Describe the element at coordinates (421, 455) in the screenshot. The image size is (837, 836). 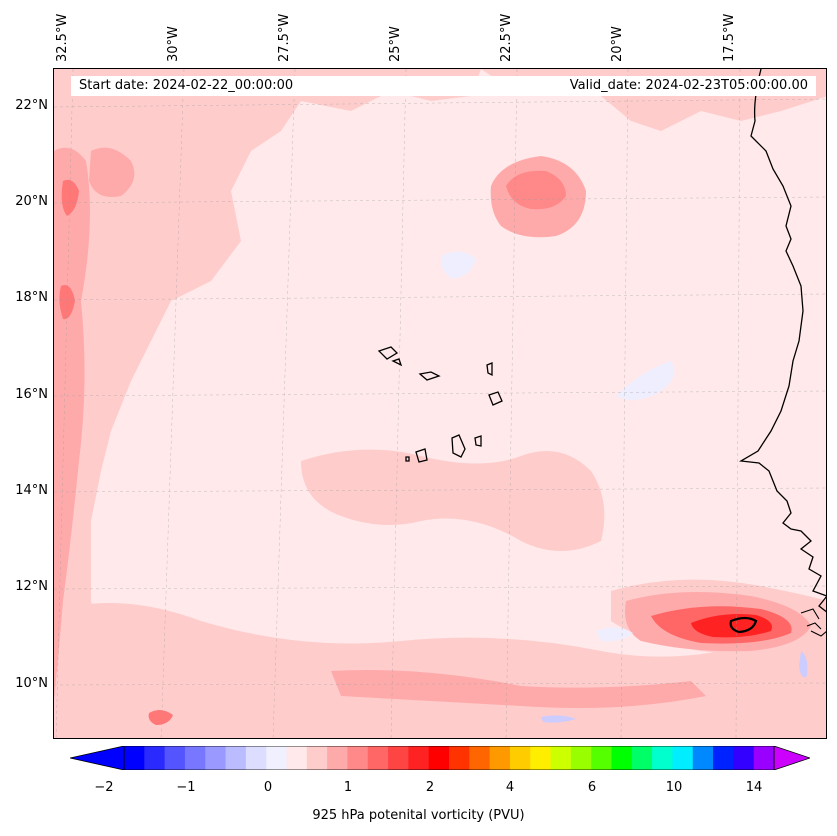
I see `island-fogo` at that location.